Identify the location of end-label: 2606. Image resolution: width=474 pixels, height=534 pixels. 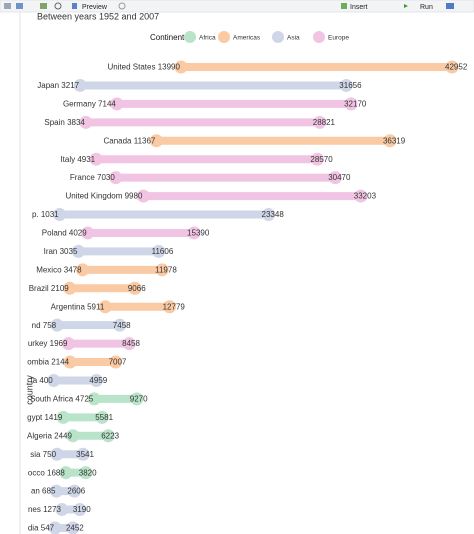
(76, 491).